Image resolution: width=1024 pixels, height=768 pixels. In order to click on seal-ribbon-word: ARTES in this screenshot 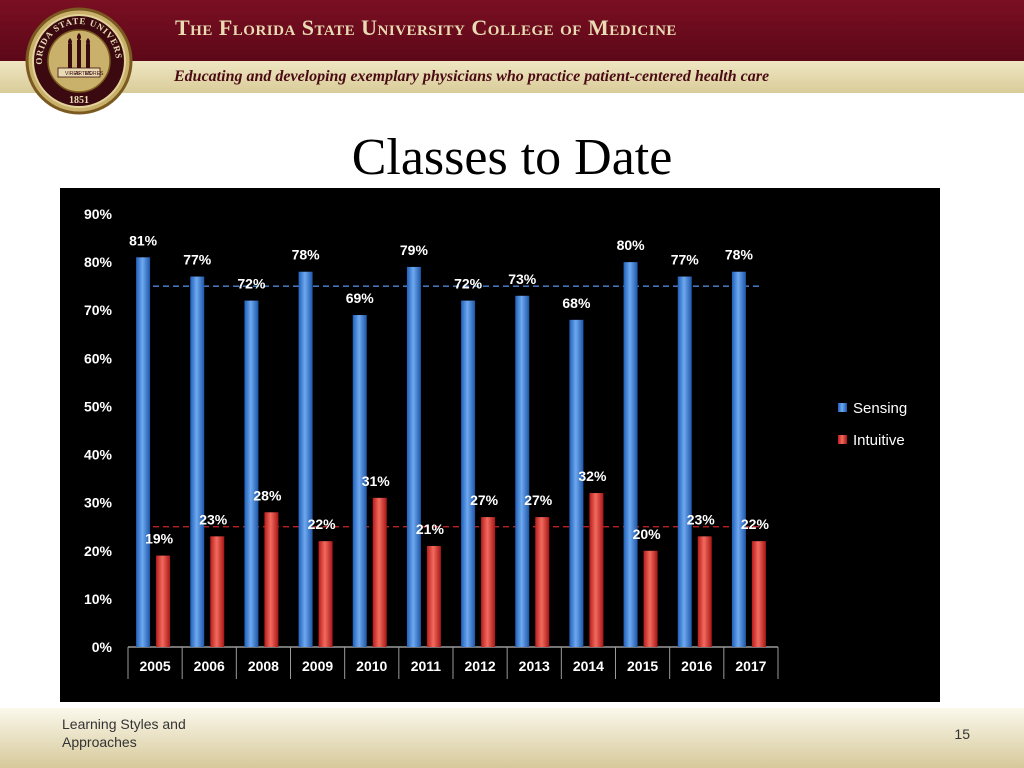, I will do `click(83, 74)`.